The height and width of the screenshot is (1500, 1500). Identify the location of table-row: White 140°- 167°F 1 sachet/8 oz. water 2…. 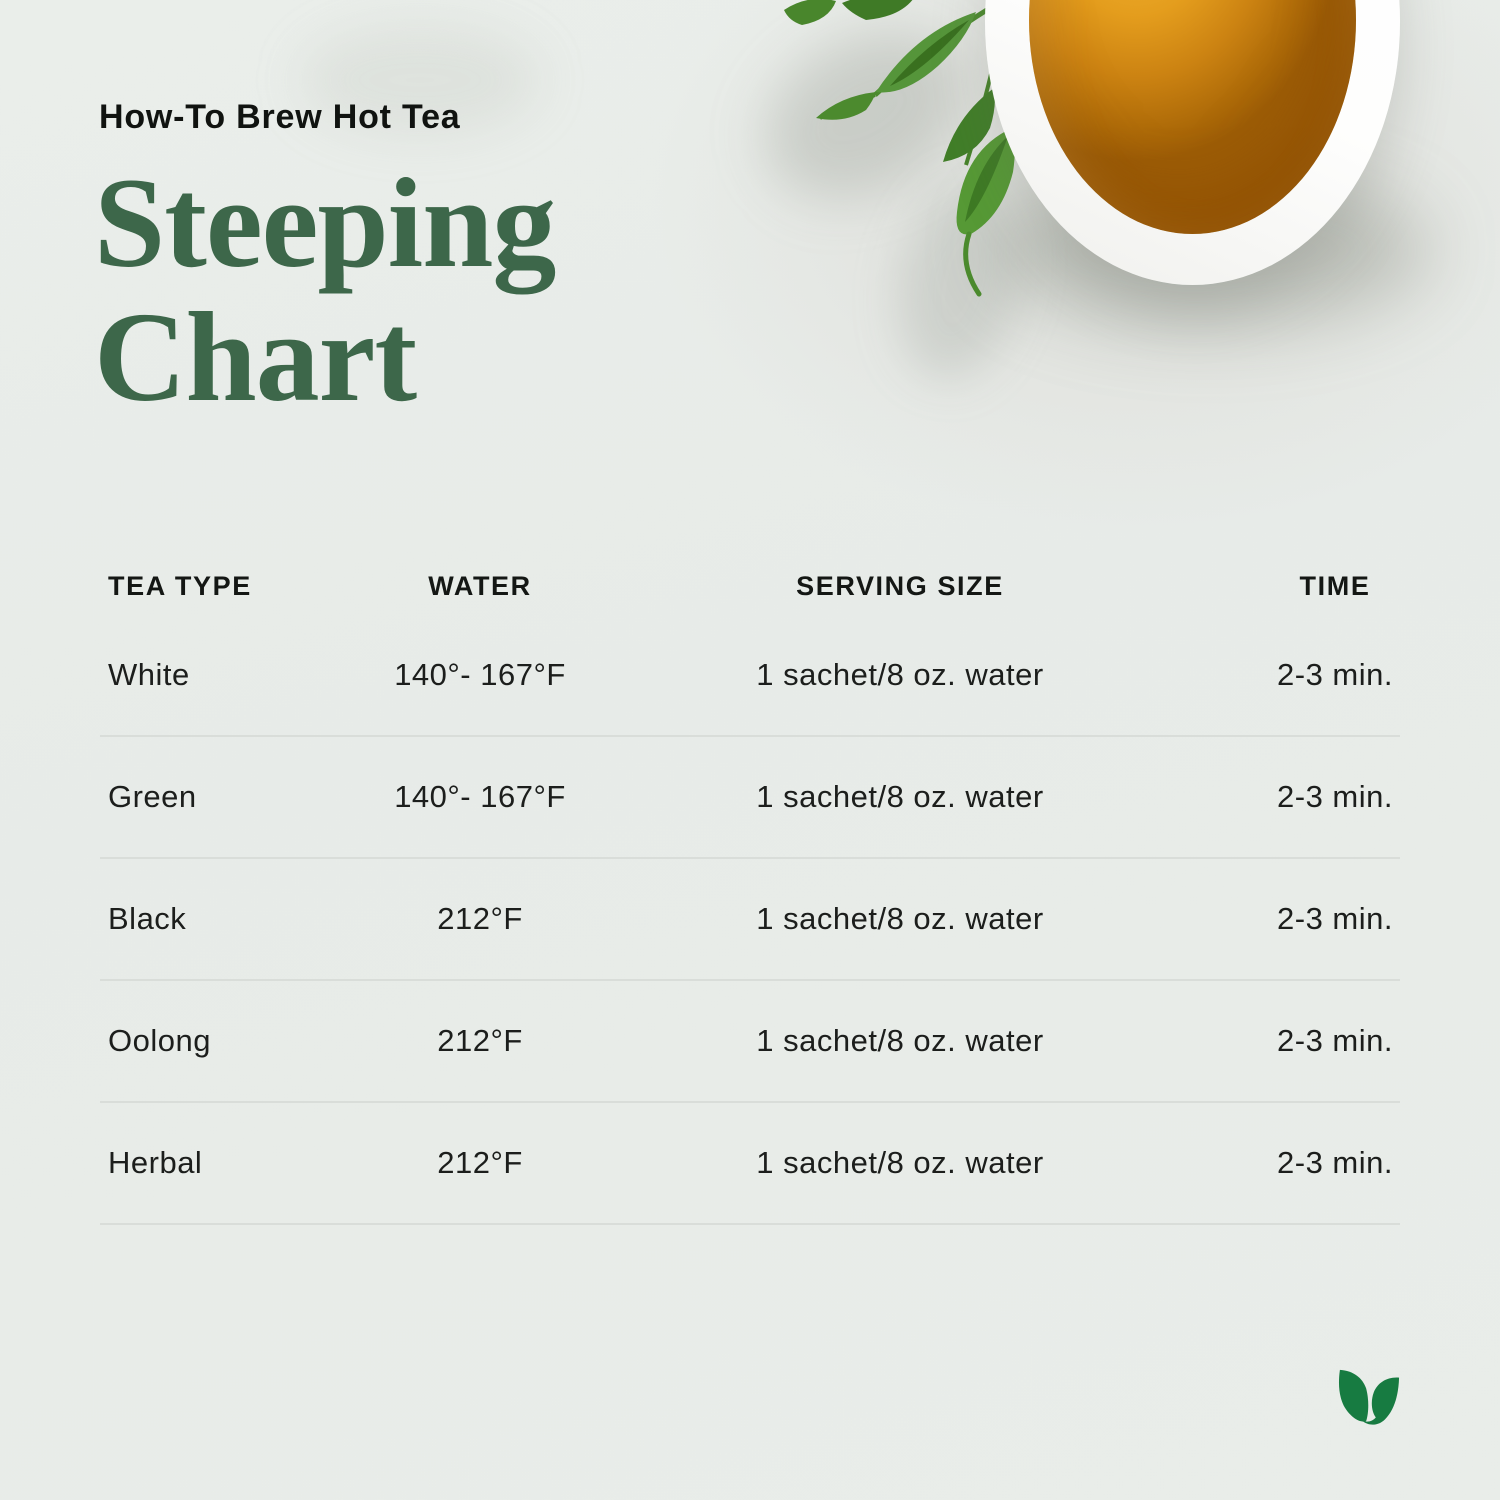
(750, 676).